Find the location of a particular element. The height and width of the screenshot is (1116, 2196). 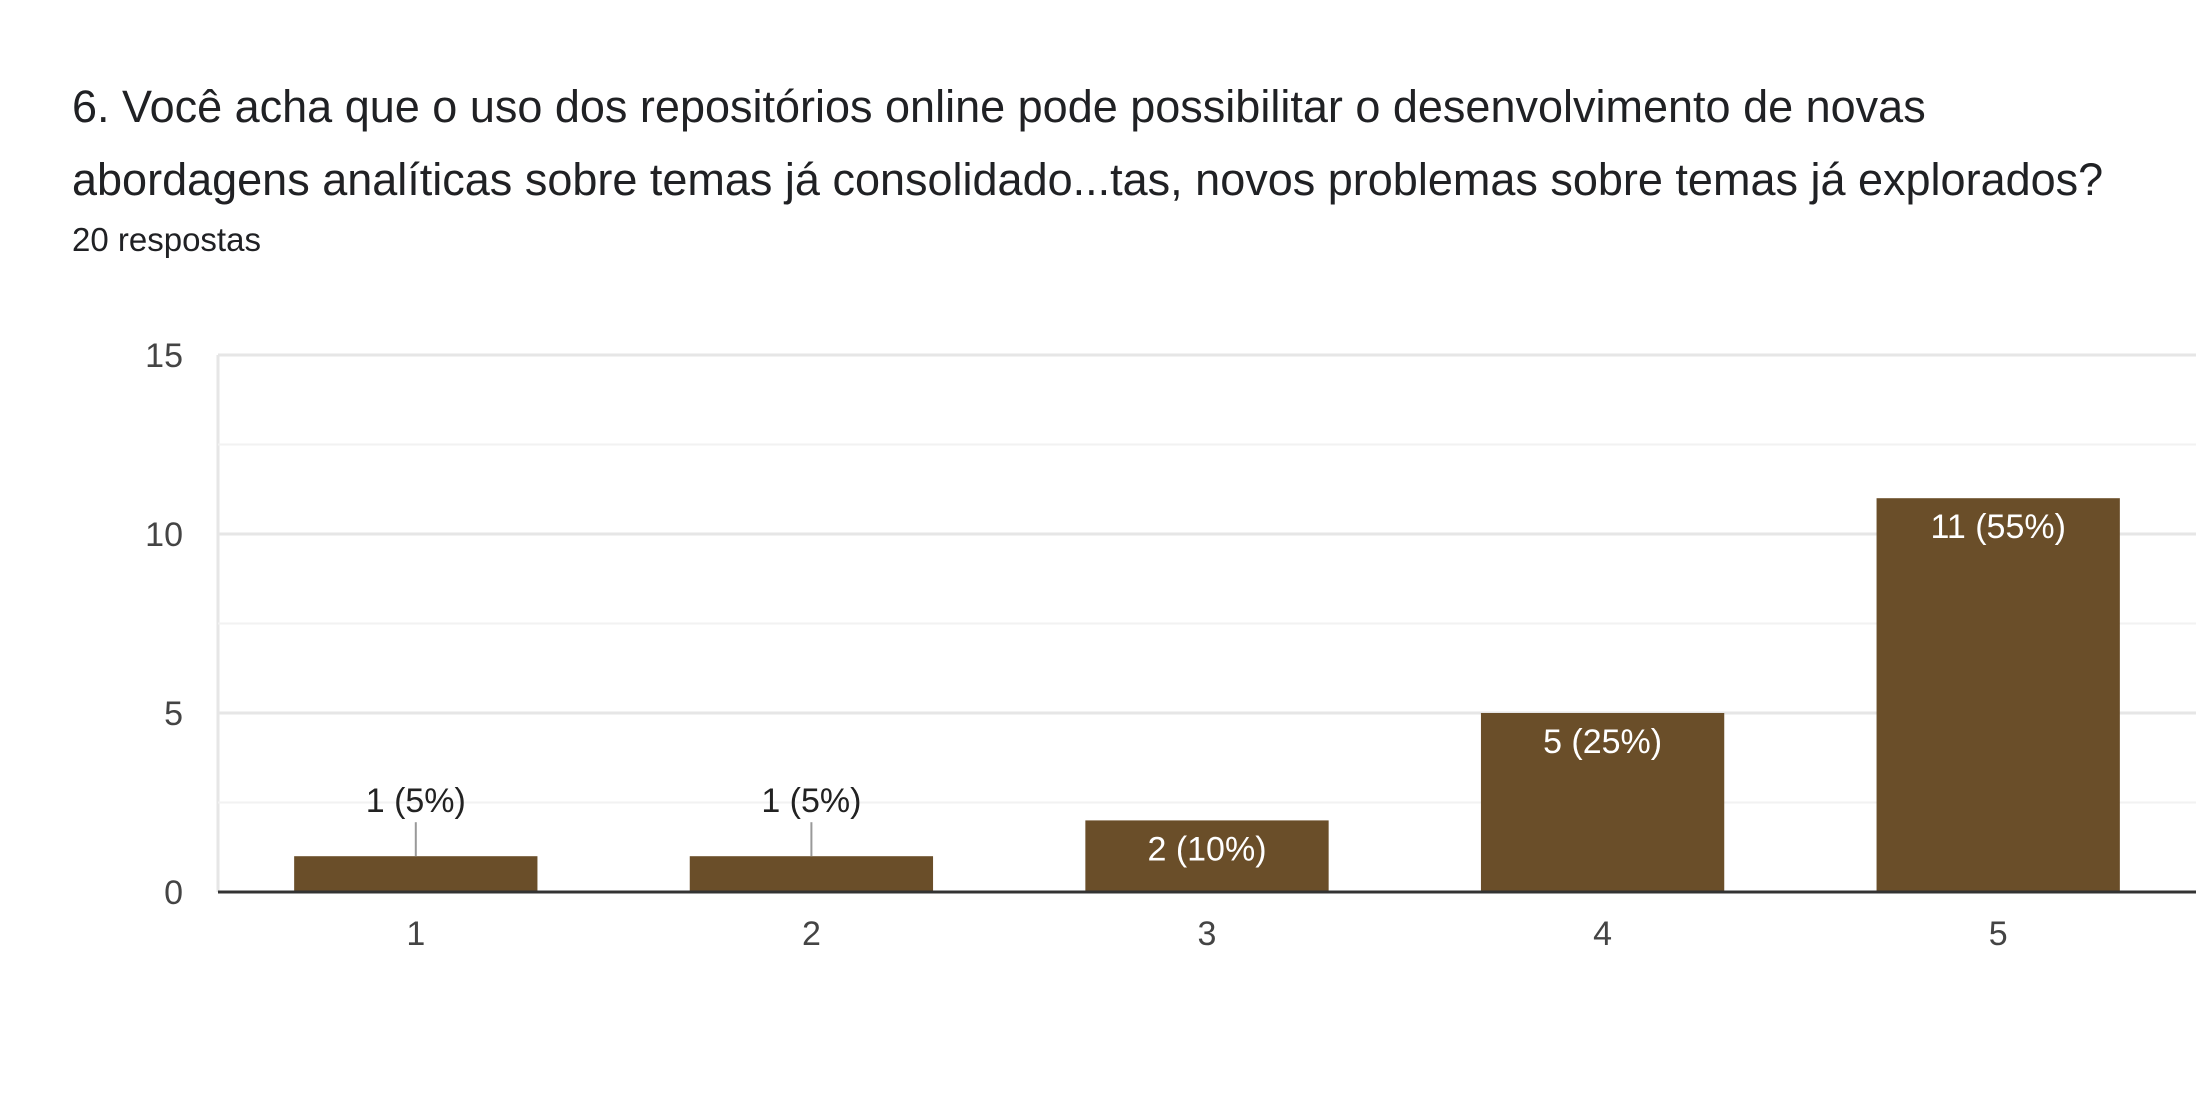

data-label: 11 (55%) is located at coordinates (1997, 527).